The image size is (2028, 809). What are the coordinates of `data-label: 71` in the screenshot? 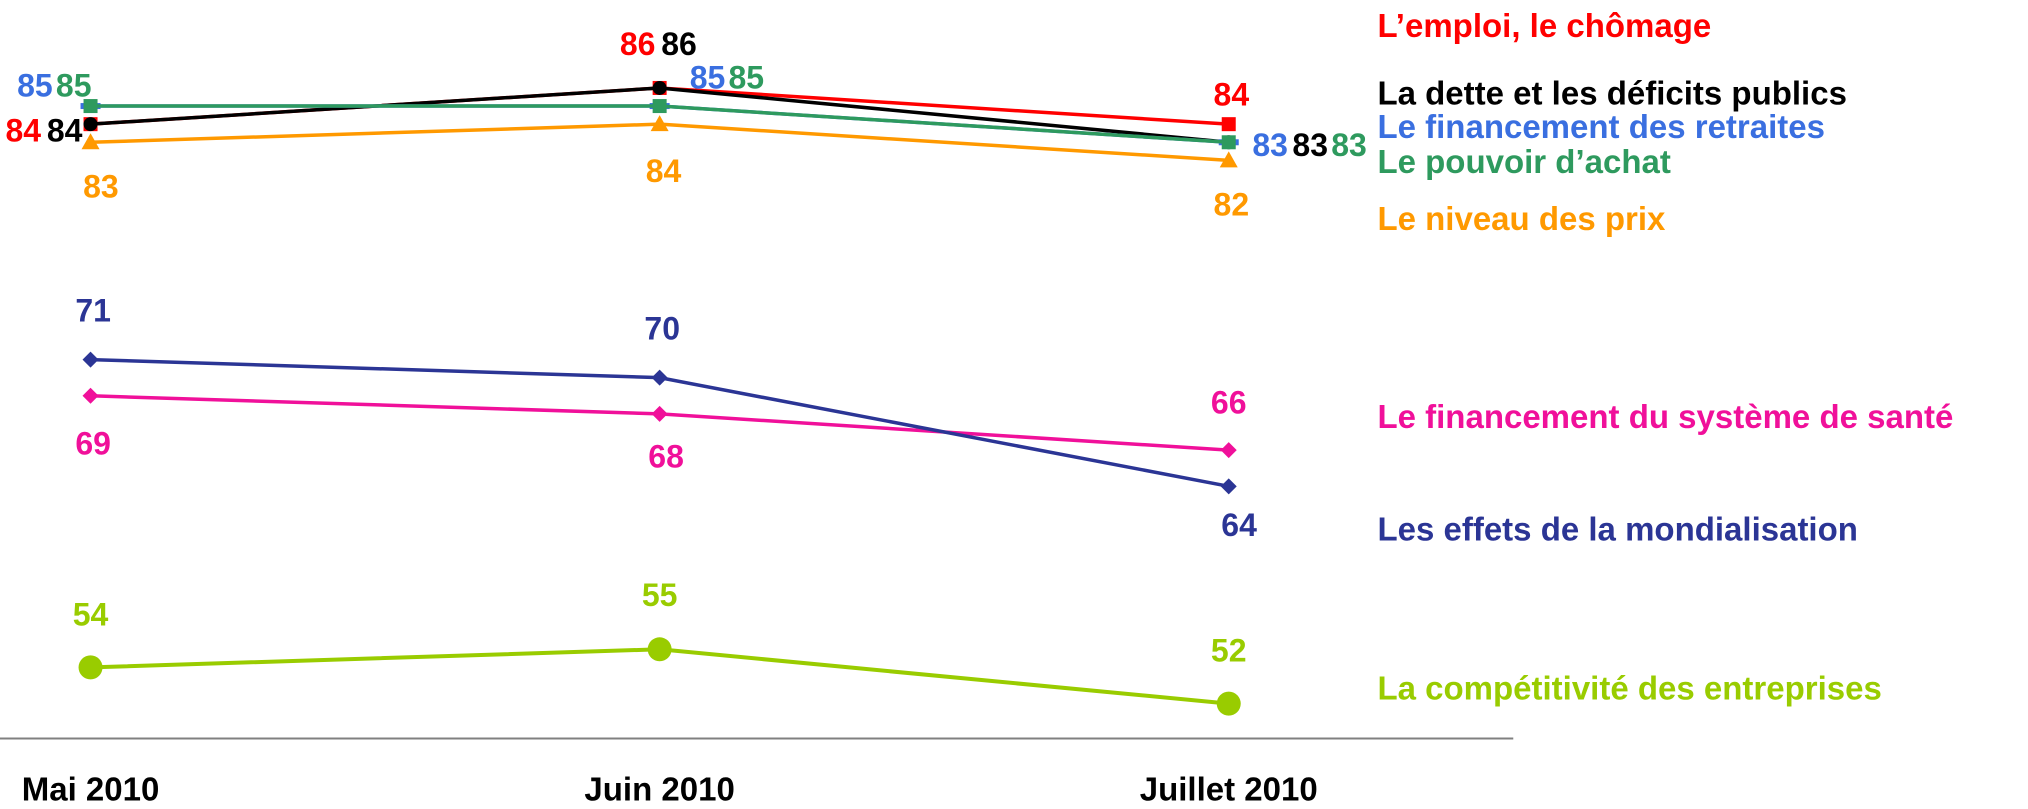 It's located at (93, 310).